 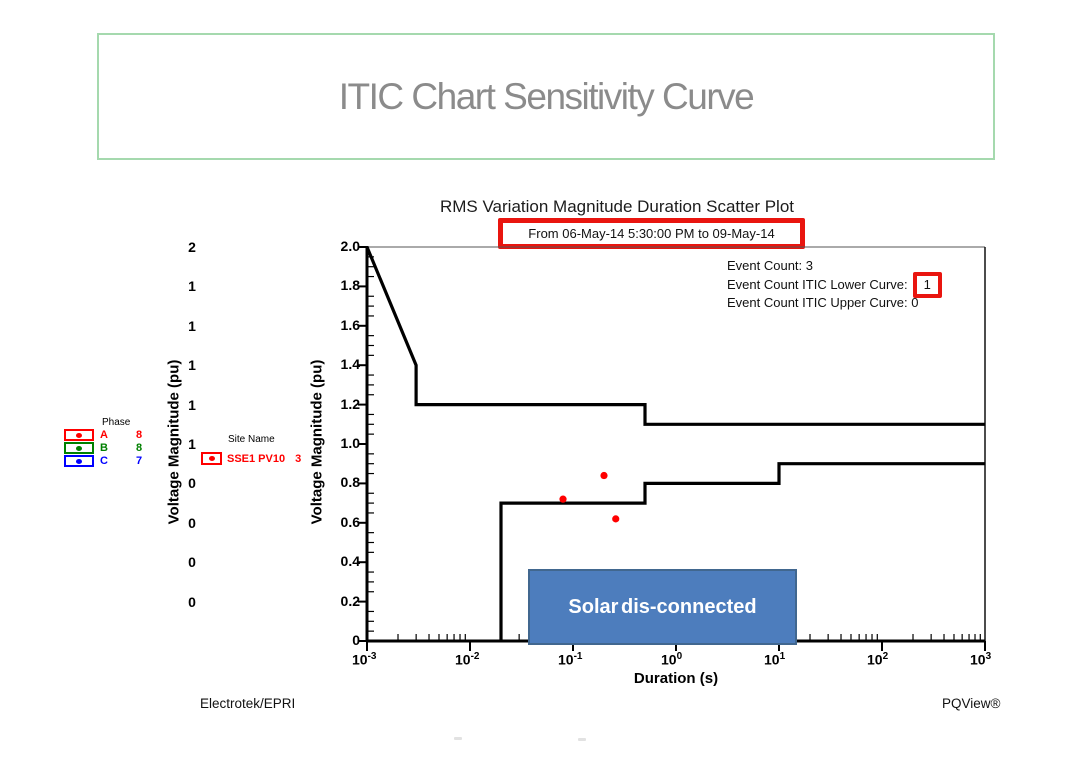 I want to click on slide-title: ITIC Chart Sensitivity Curve, so click(x=546, y=96).